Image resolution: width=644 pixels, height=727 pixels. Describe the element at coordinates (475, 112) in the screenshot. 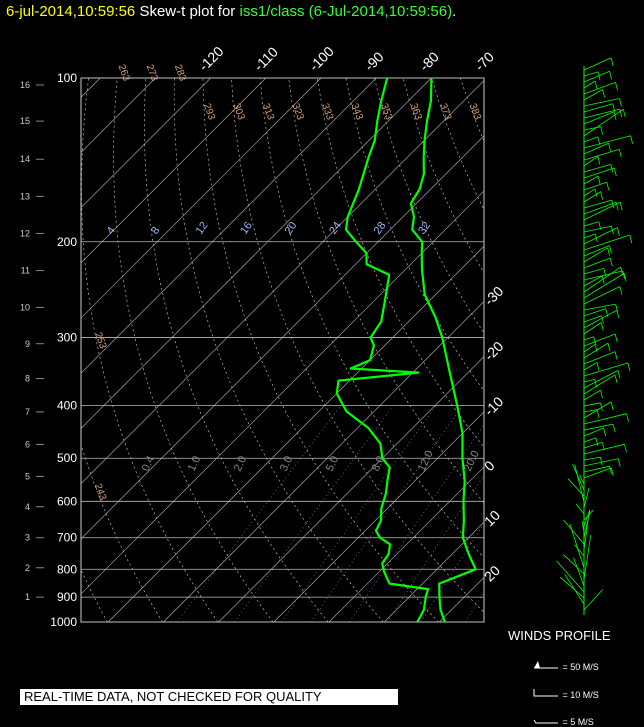

I see `dry-adiabat-label: 383` at that location.